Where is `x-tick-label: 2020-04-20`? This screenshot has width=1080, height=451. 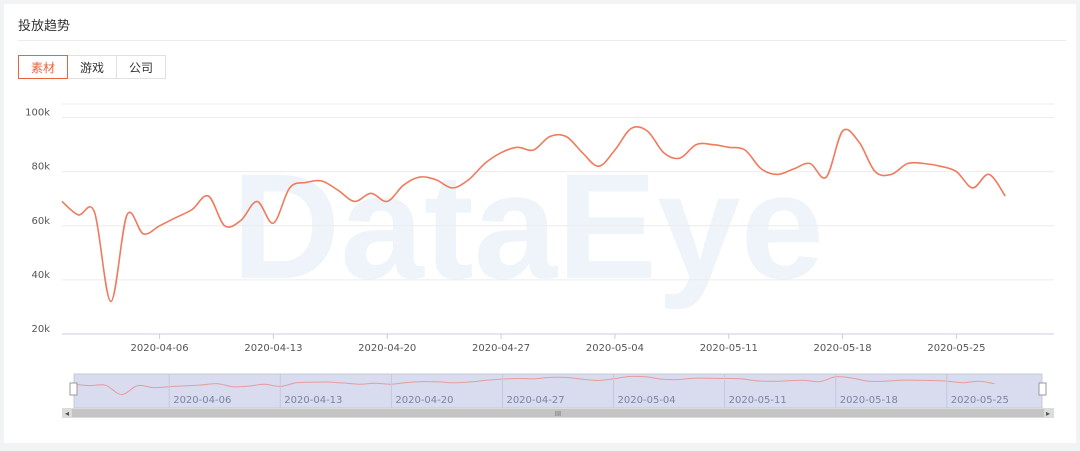
x-tick-label: 2020-04-20 is located at coordinates (387, 348).